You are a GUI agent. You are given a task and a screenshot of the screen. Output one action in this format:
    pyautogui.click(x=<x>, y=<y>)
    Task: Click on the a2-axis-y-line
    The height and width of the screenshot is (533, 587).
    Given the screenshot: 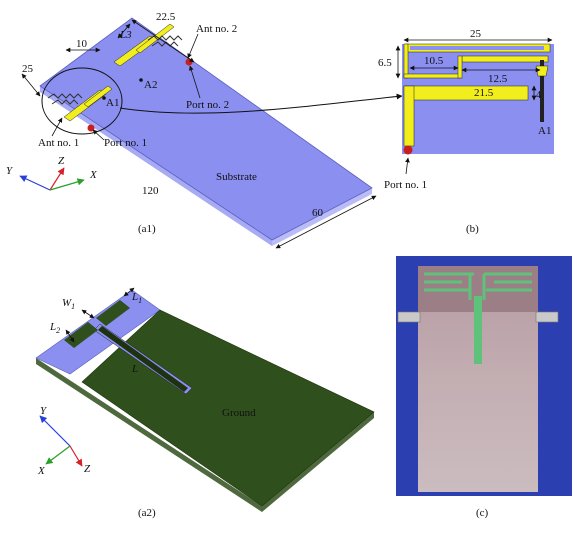 What is the action you would take?
    pyautogui.click(x=55, y=431)
    